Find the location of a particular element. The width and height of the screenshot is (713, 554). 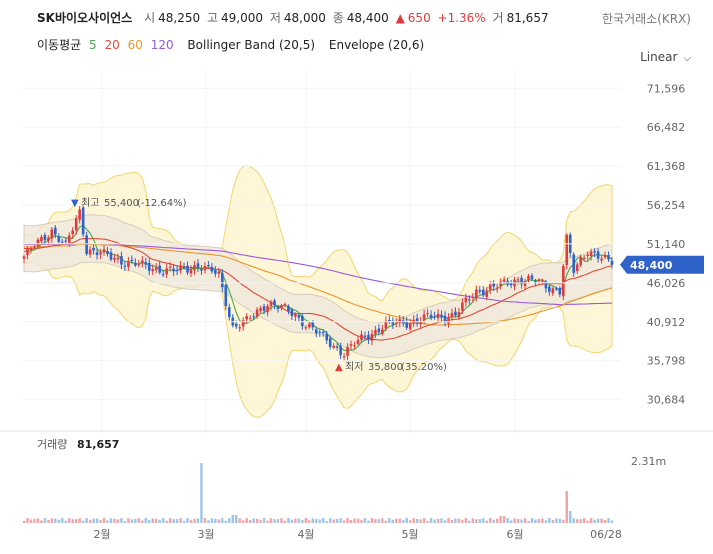

x-axis: 2월 3월 4월 5월 6월 06/28 is located at coordinates (357, 534).